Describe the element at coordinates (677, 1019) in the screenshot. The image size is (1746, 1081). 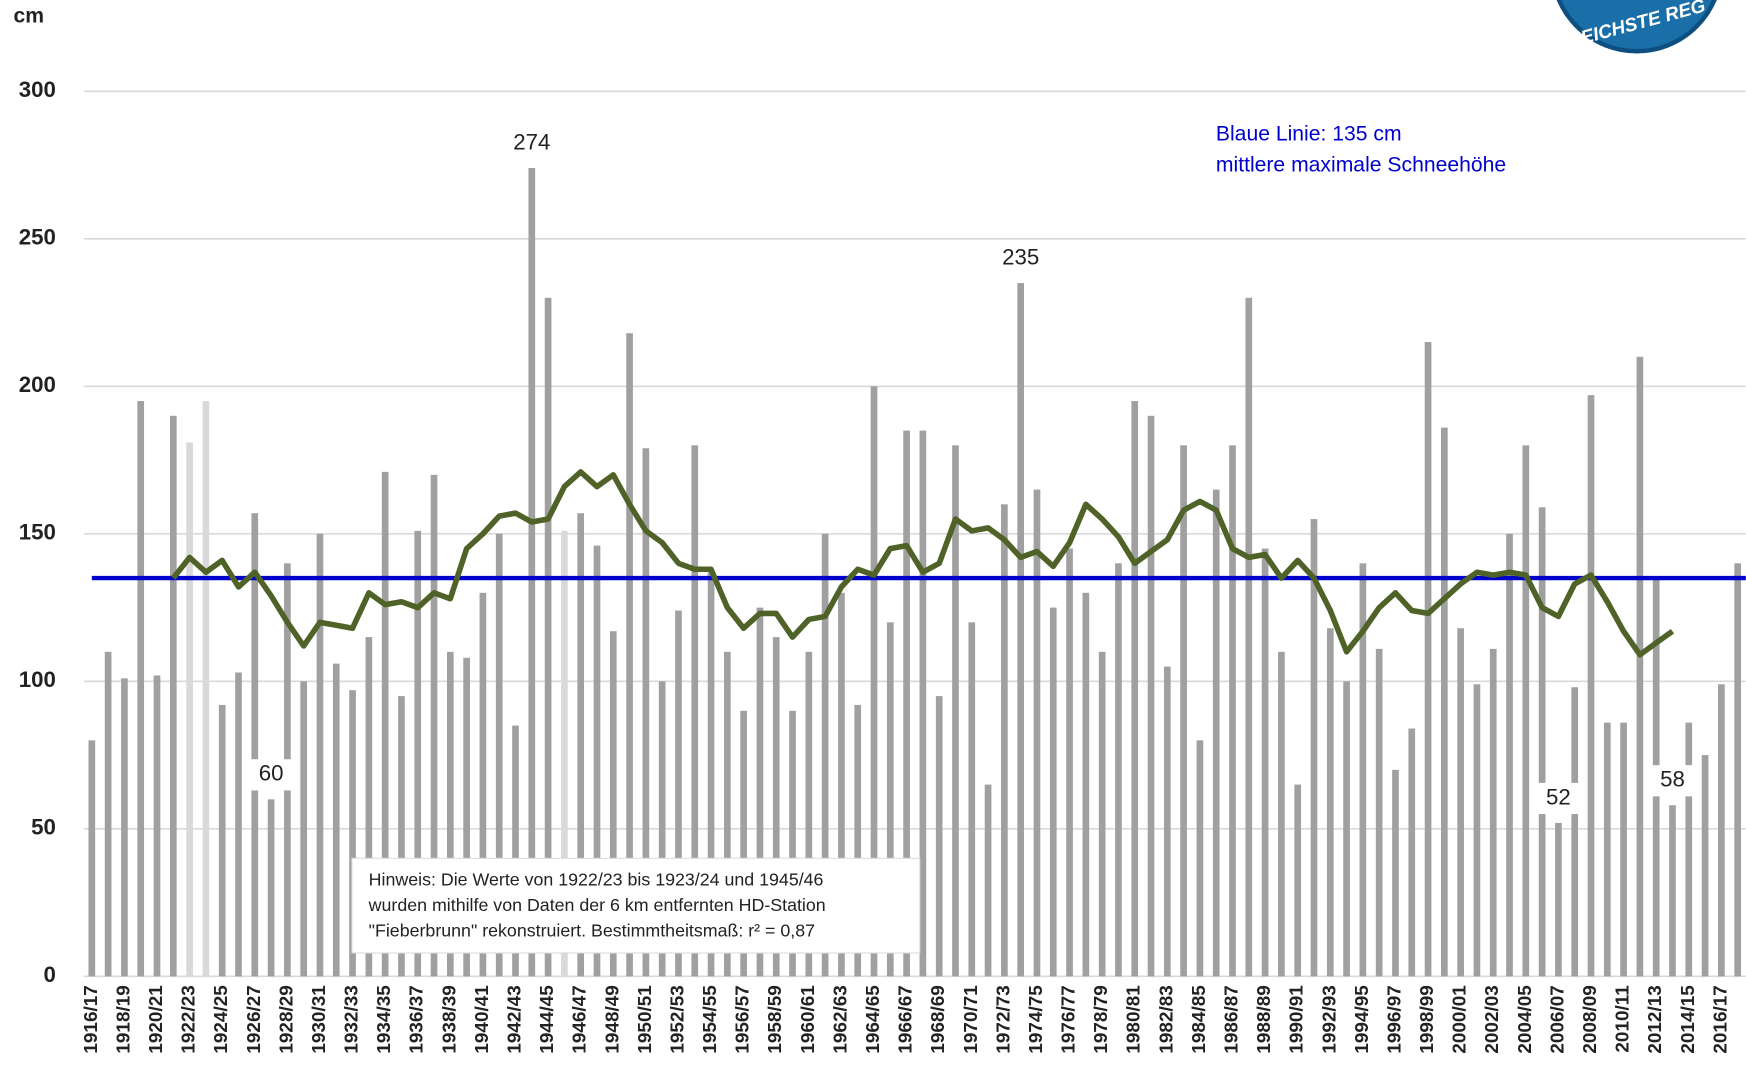
I see `x-tick-label: 1952/53` at that location.